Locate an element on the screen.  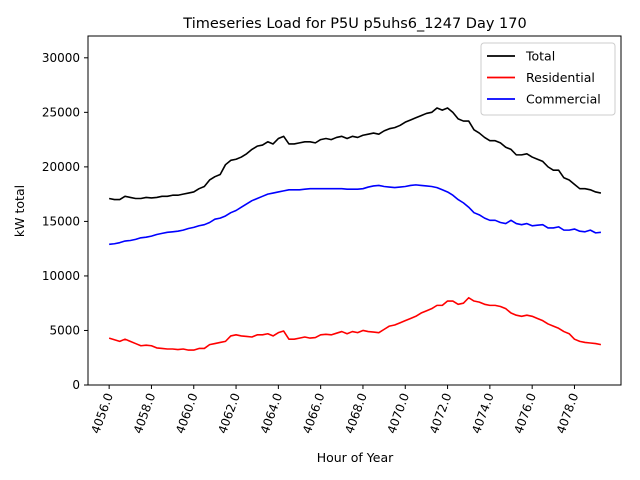
y-tick-label: 25000 is located at coordinates (61, 112).